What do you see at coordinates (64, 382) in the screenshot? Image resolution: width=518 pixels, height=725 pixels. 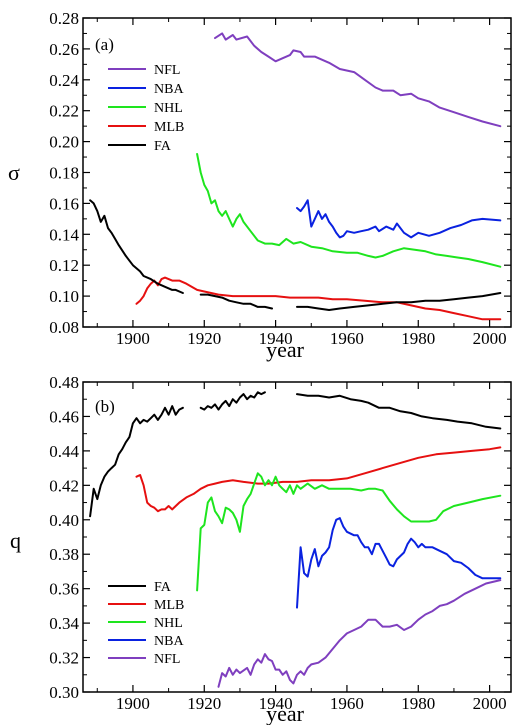 I see `y-tick-label: 0.48` at bounding box center [64, 382].